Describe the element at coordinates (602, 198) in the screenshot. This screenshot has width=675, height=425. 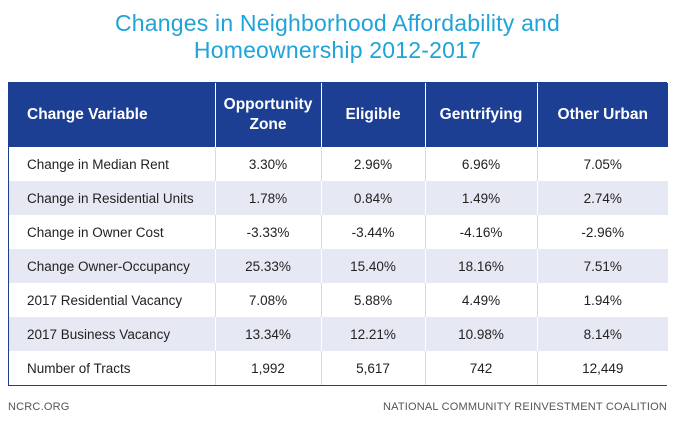
I see `table-cell: 2.74%` at that location.